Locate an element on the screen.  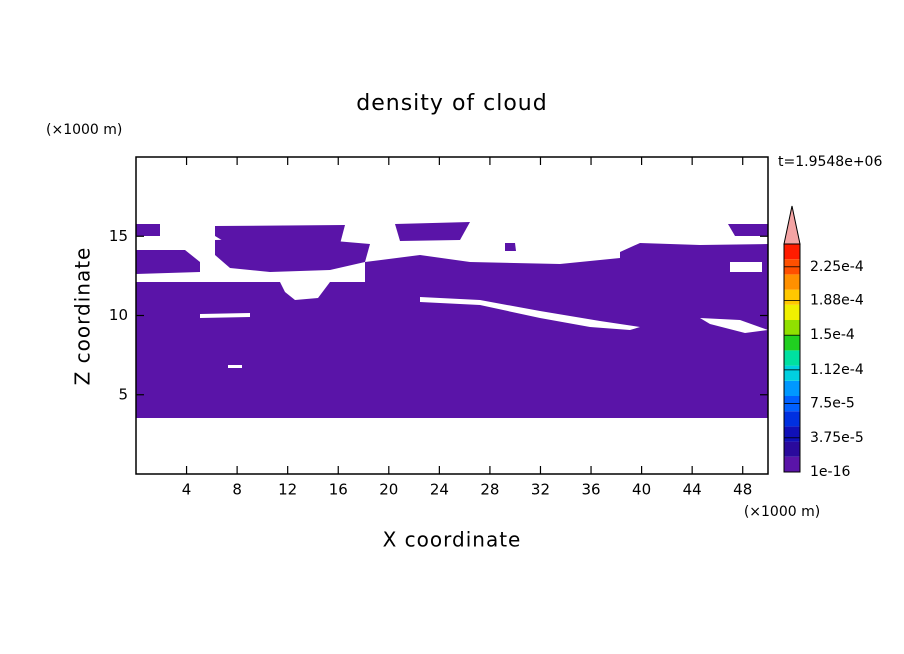
x-tick-label: 48 is located at coordinates (742, 490).